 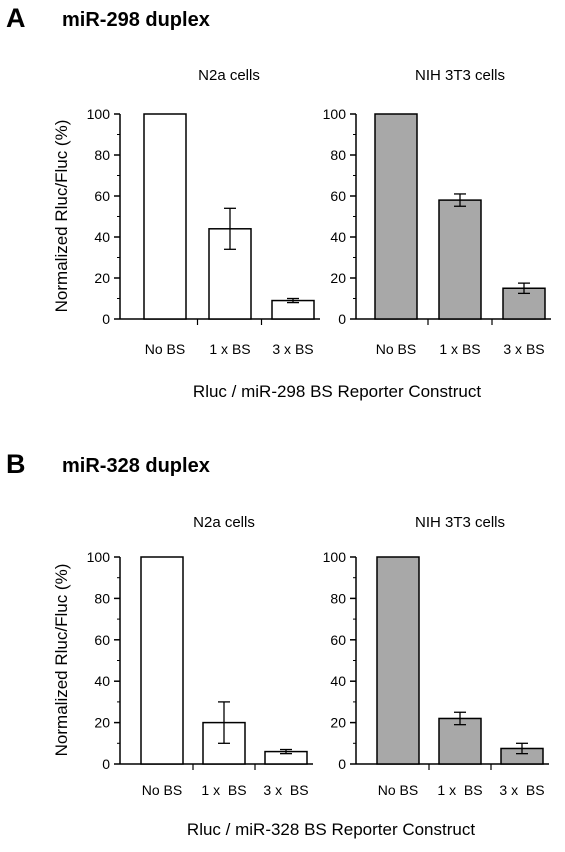 What do you see at coordinates (203, 212) in the screenshot?
I see `chart-a-n2a: N2a cells 0 20 40 60 80 100 No BS 1 x BS 3 x BS` at bounding box center [203, 212].